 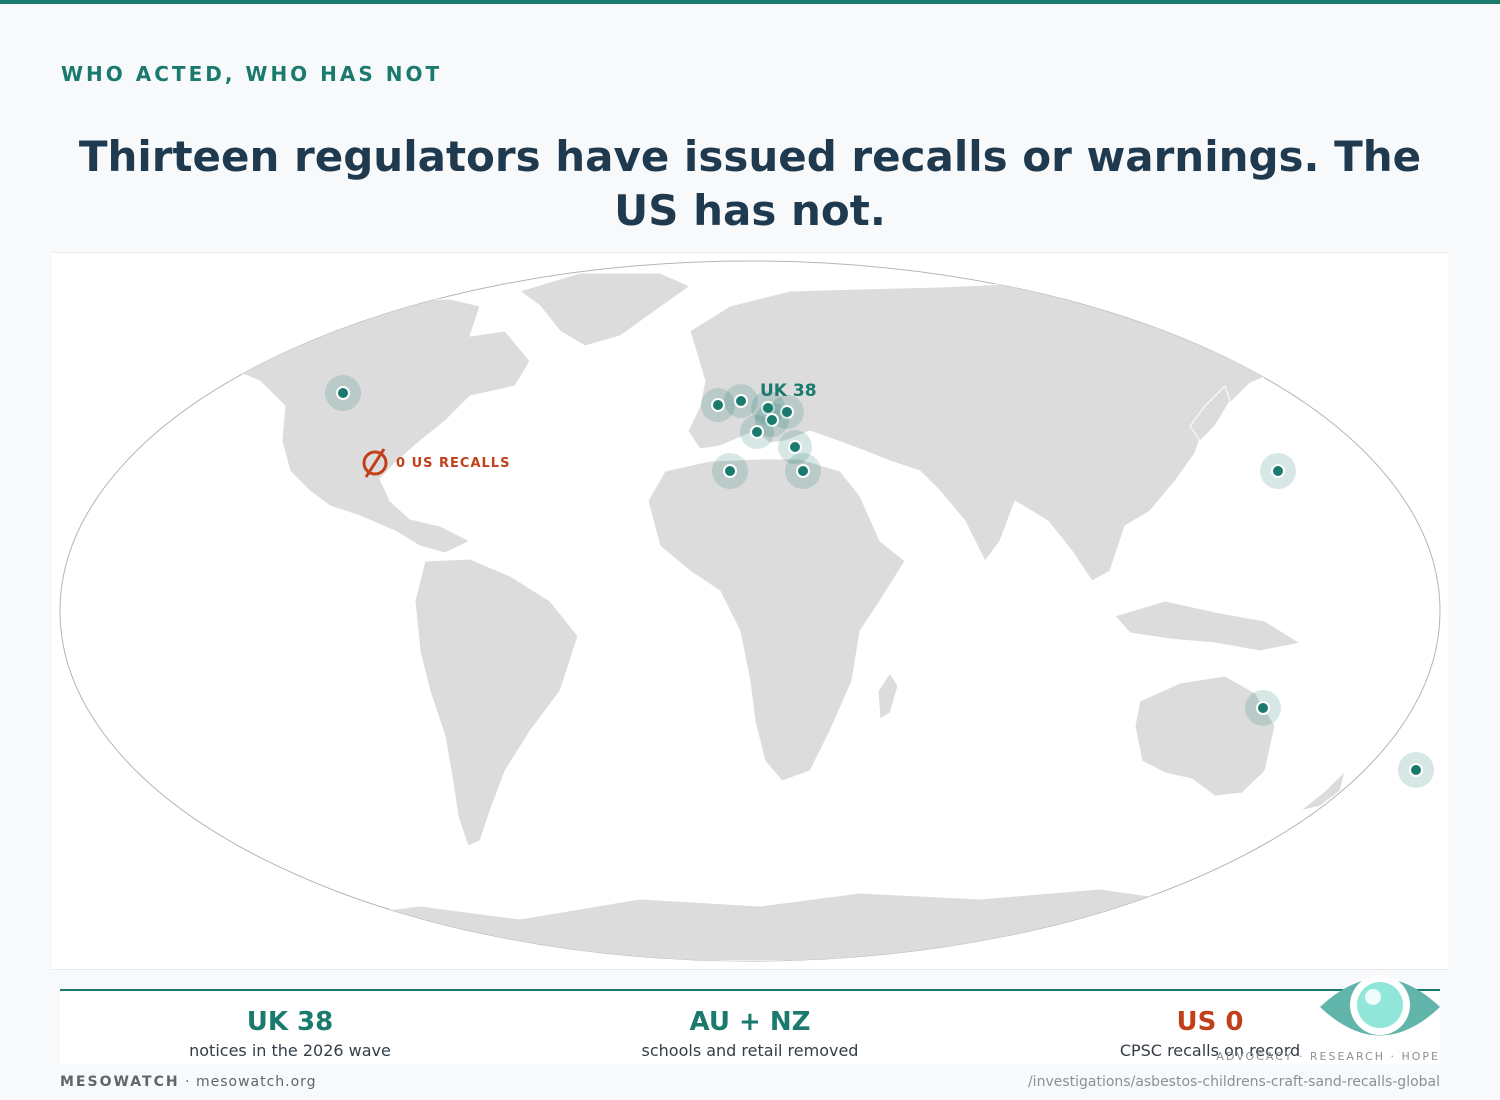 I want to click on stat-au-nz: AU + NZ schools and retail removed, so click(x=750, y=1034).